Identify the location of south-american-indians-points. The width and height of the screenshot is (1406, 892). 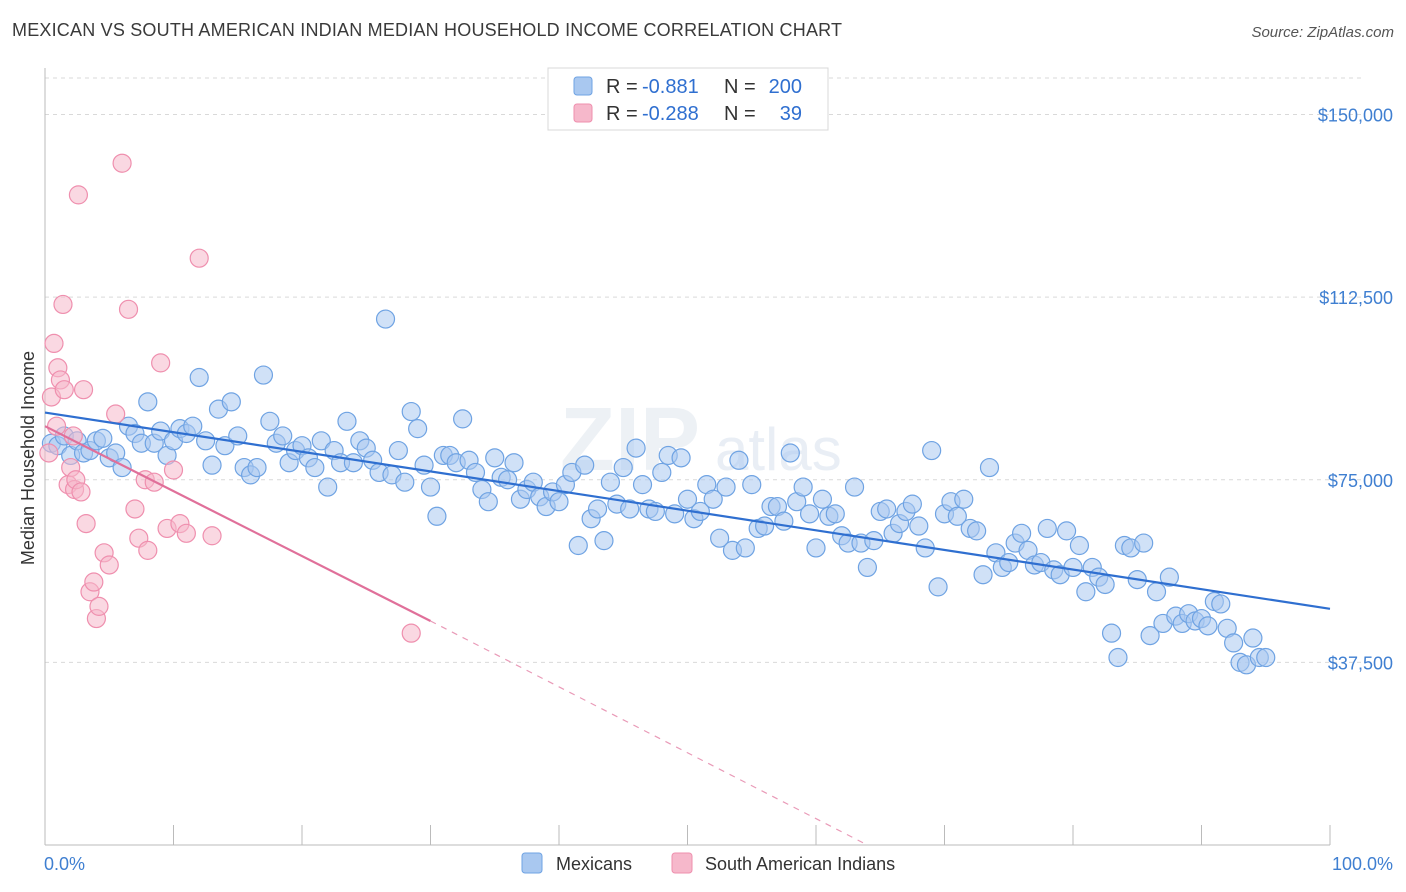
(230, 398).